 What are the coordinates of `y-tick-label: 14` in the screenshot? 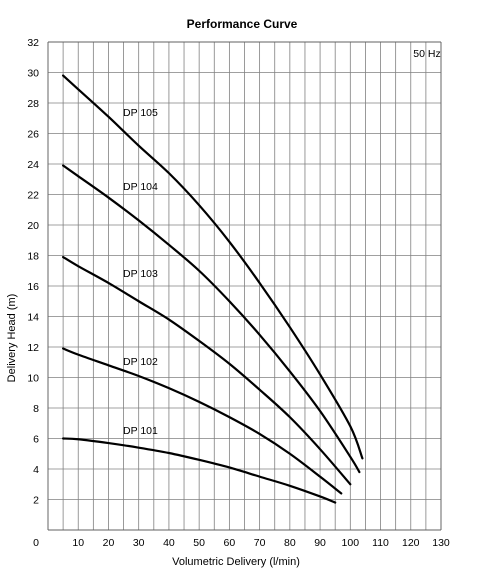 It's located at (33, 318).